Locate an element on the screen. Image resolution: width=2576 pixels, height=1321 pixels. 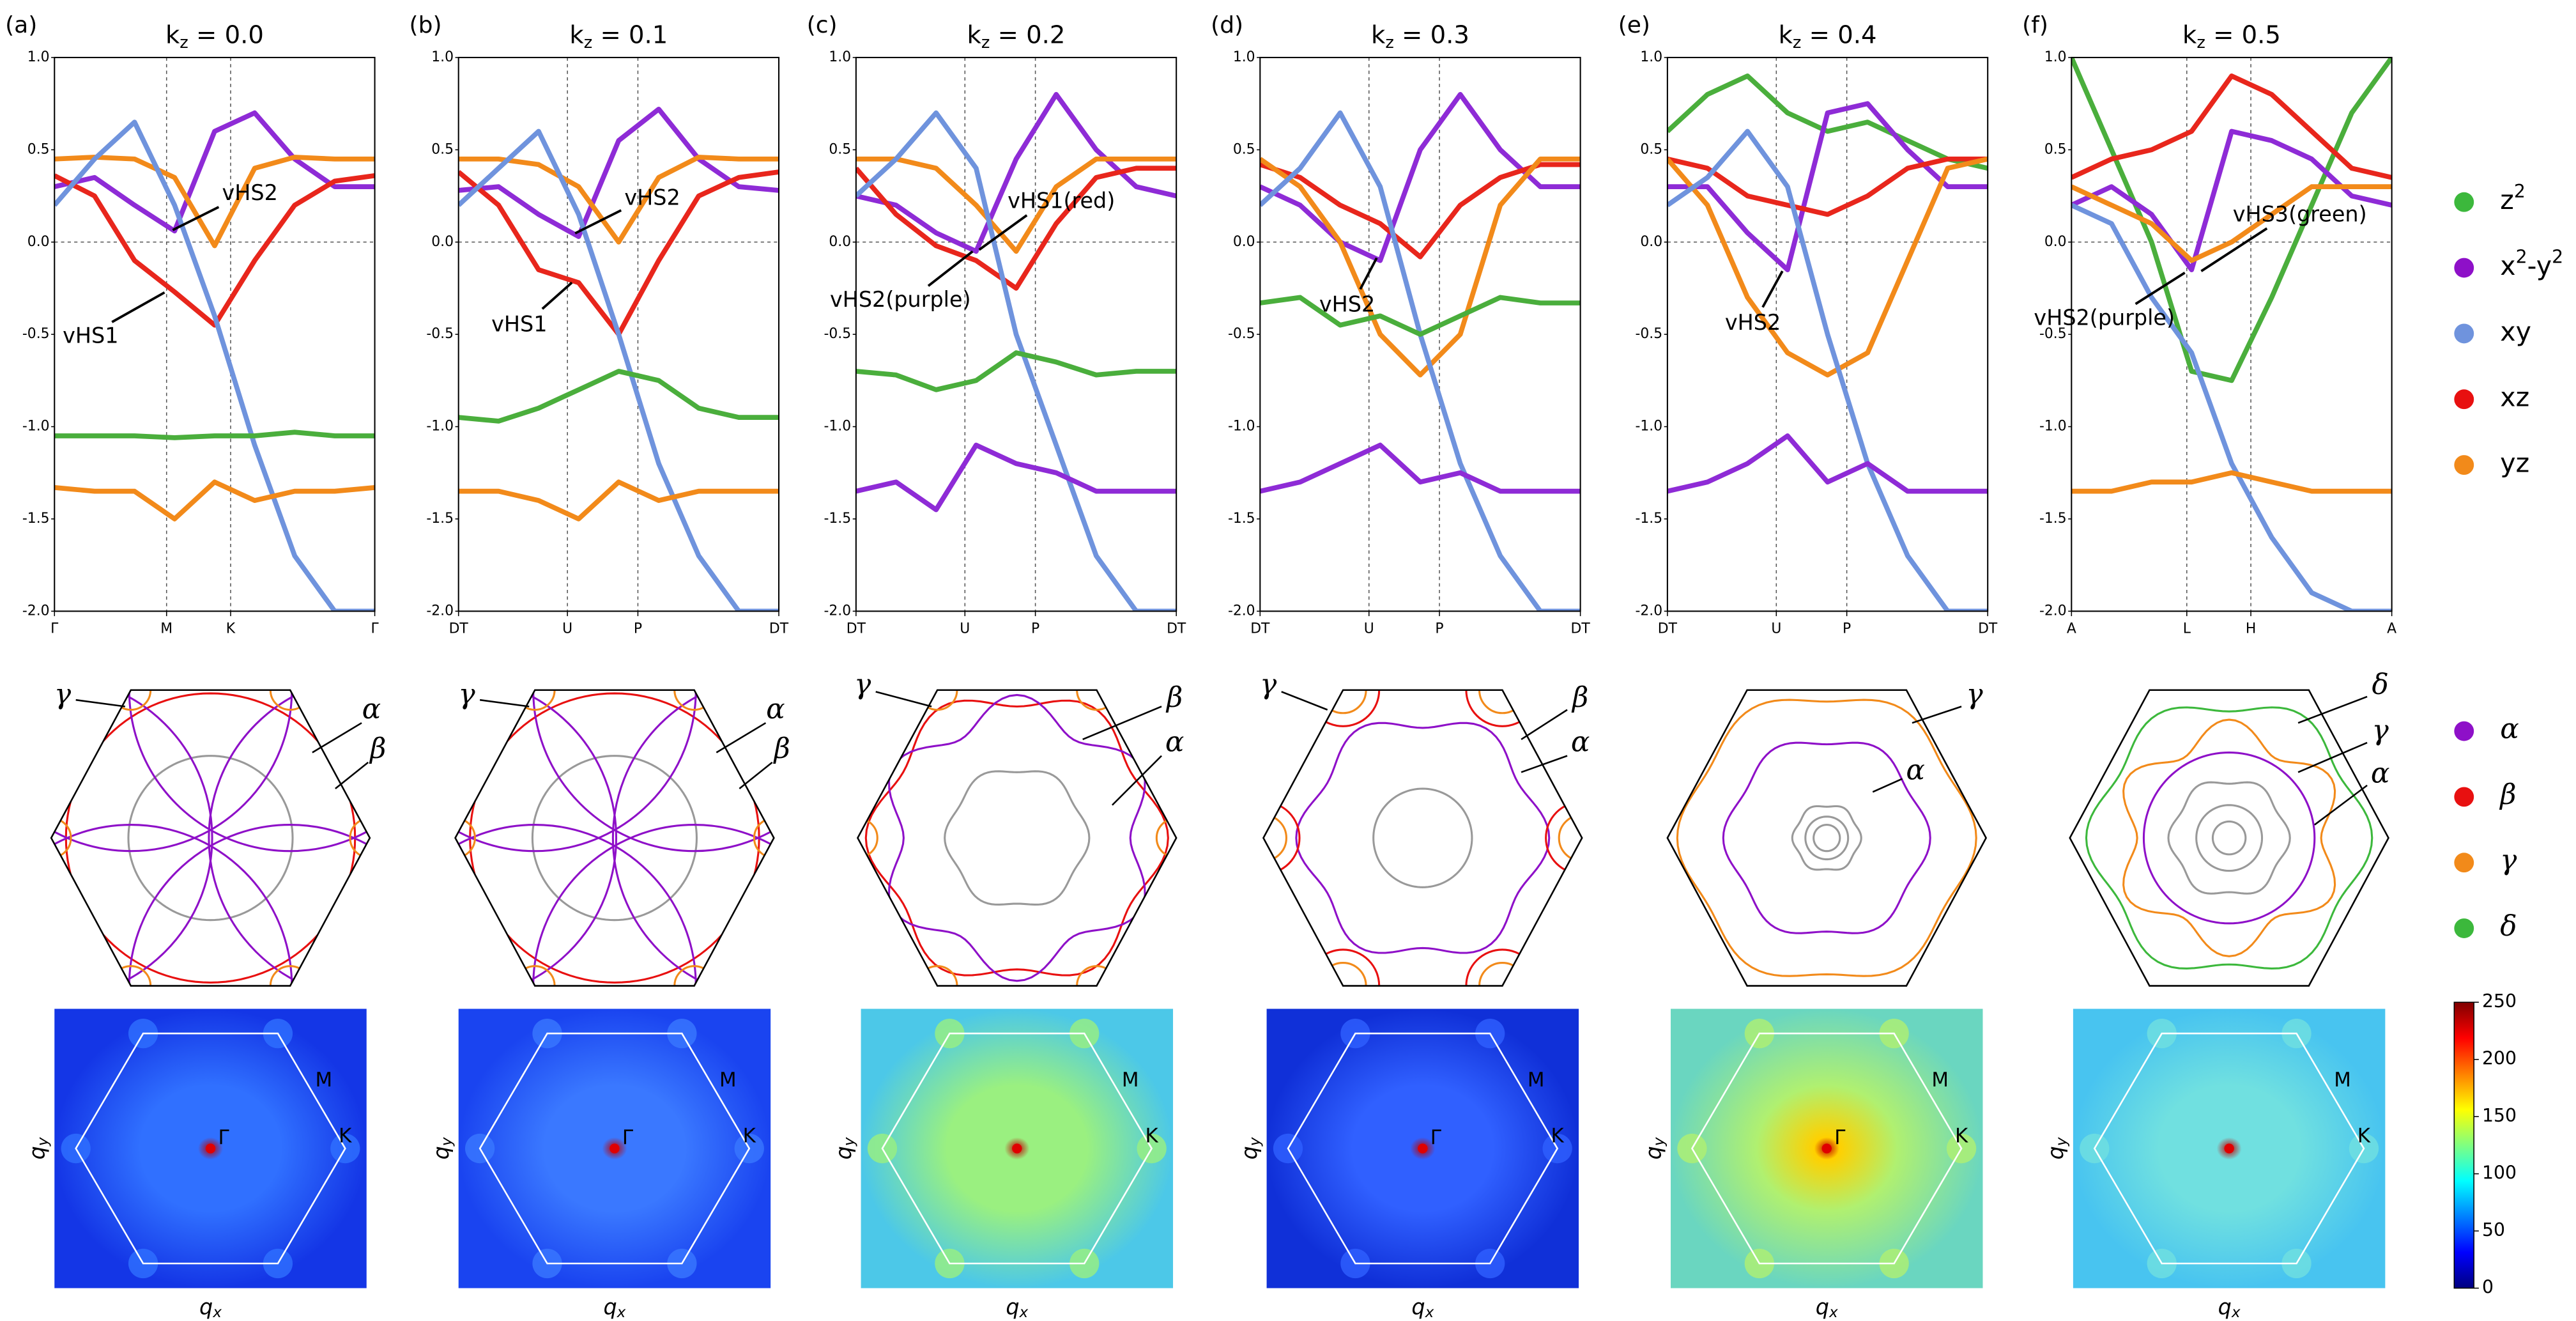
legend-label: xz is located at coordinates (2514, 397).